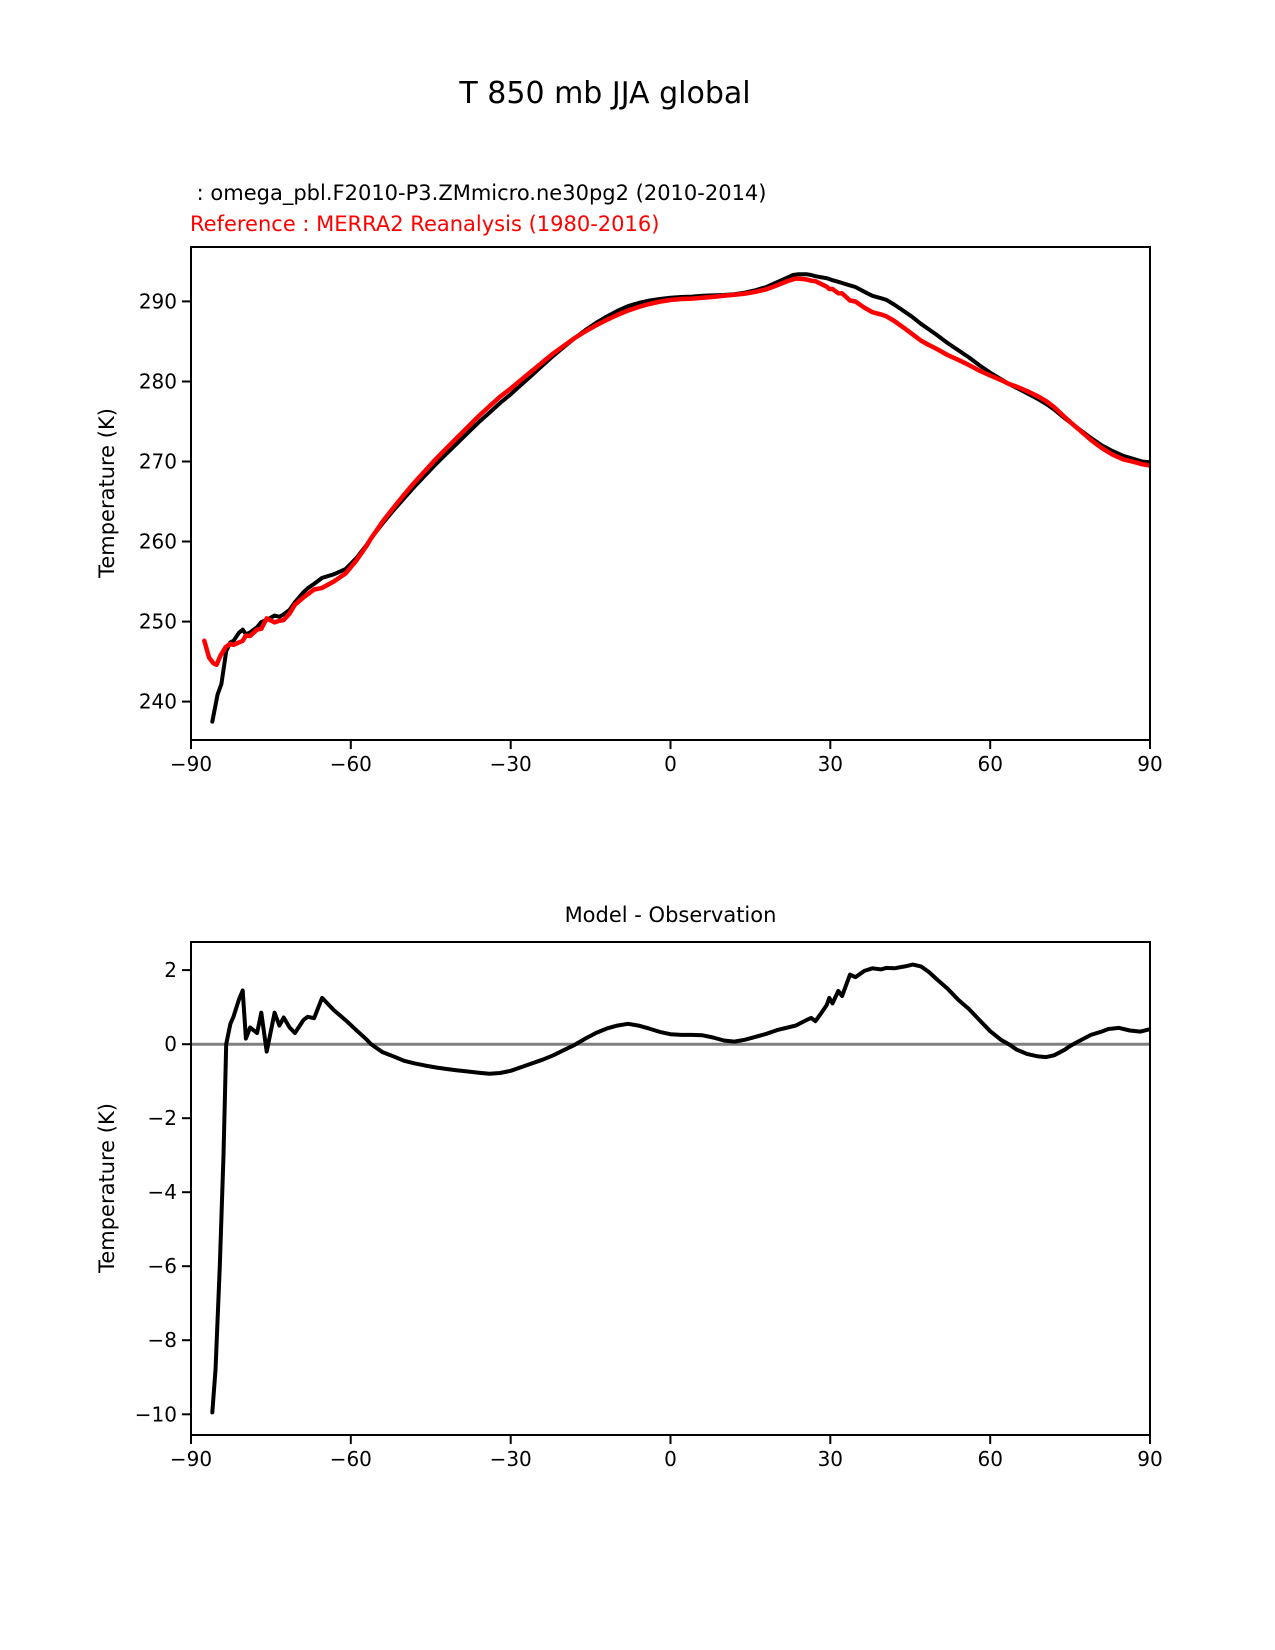 This screenshot has width=1275, height=1650. What do you see at coordinates (158, 462) in the screenshot?
I see `y-tick-label: 270` at bounding box center [158, 462].